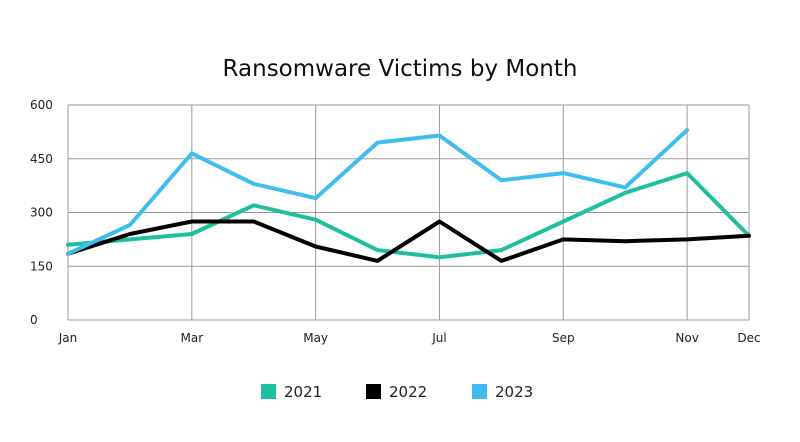 This screenshot has width=800, height=442. Describe the element at coordinates (268, 391) in the screenshot. I see `legend-swatch-2021` at that location.